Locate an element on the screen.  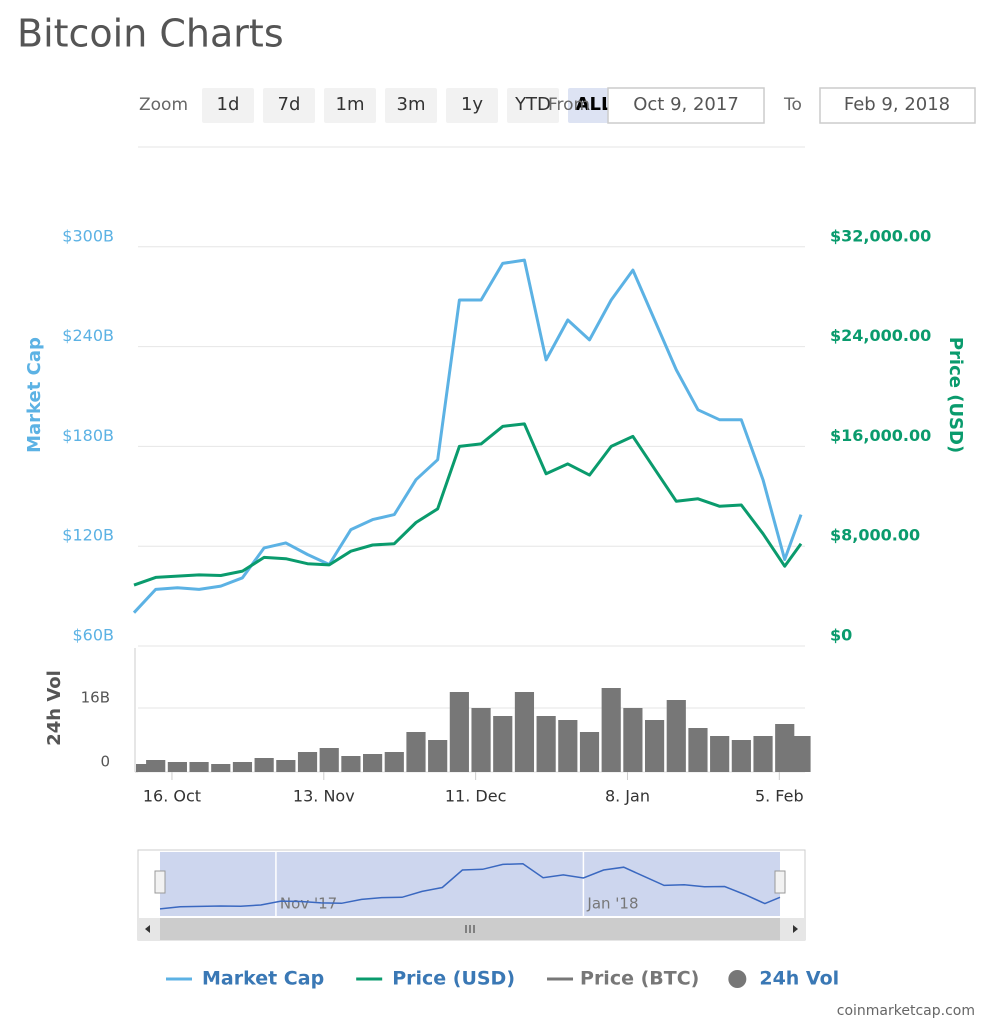
zoom-button-label: YTD is located at coordinates (532, 104).